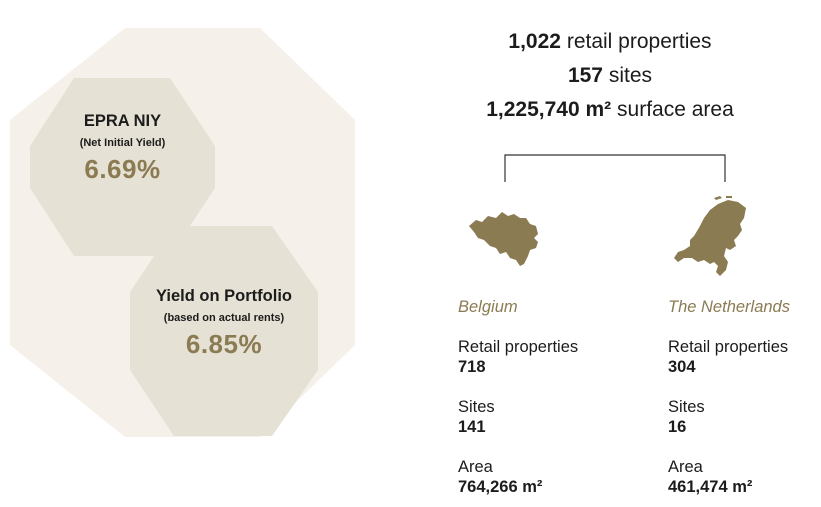 This screenshot has width=821, height=507. What do you see at coordinates (500, 487) in the screenshot?
I see `belgium-area-value: 764,266 m²` at bounding box center [500, 487].